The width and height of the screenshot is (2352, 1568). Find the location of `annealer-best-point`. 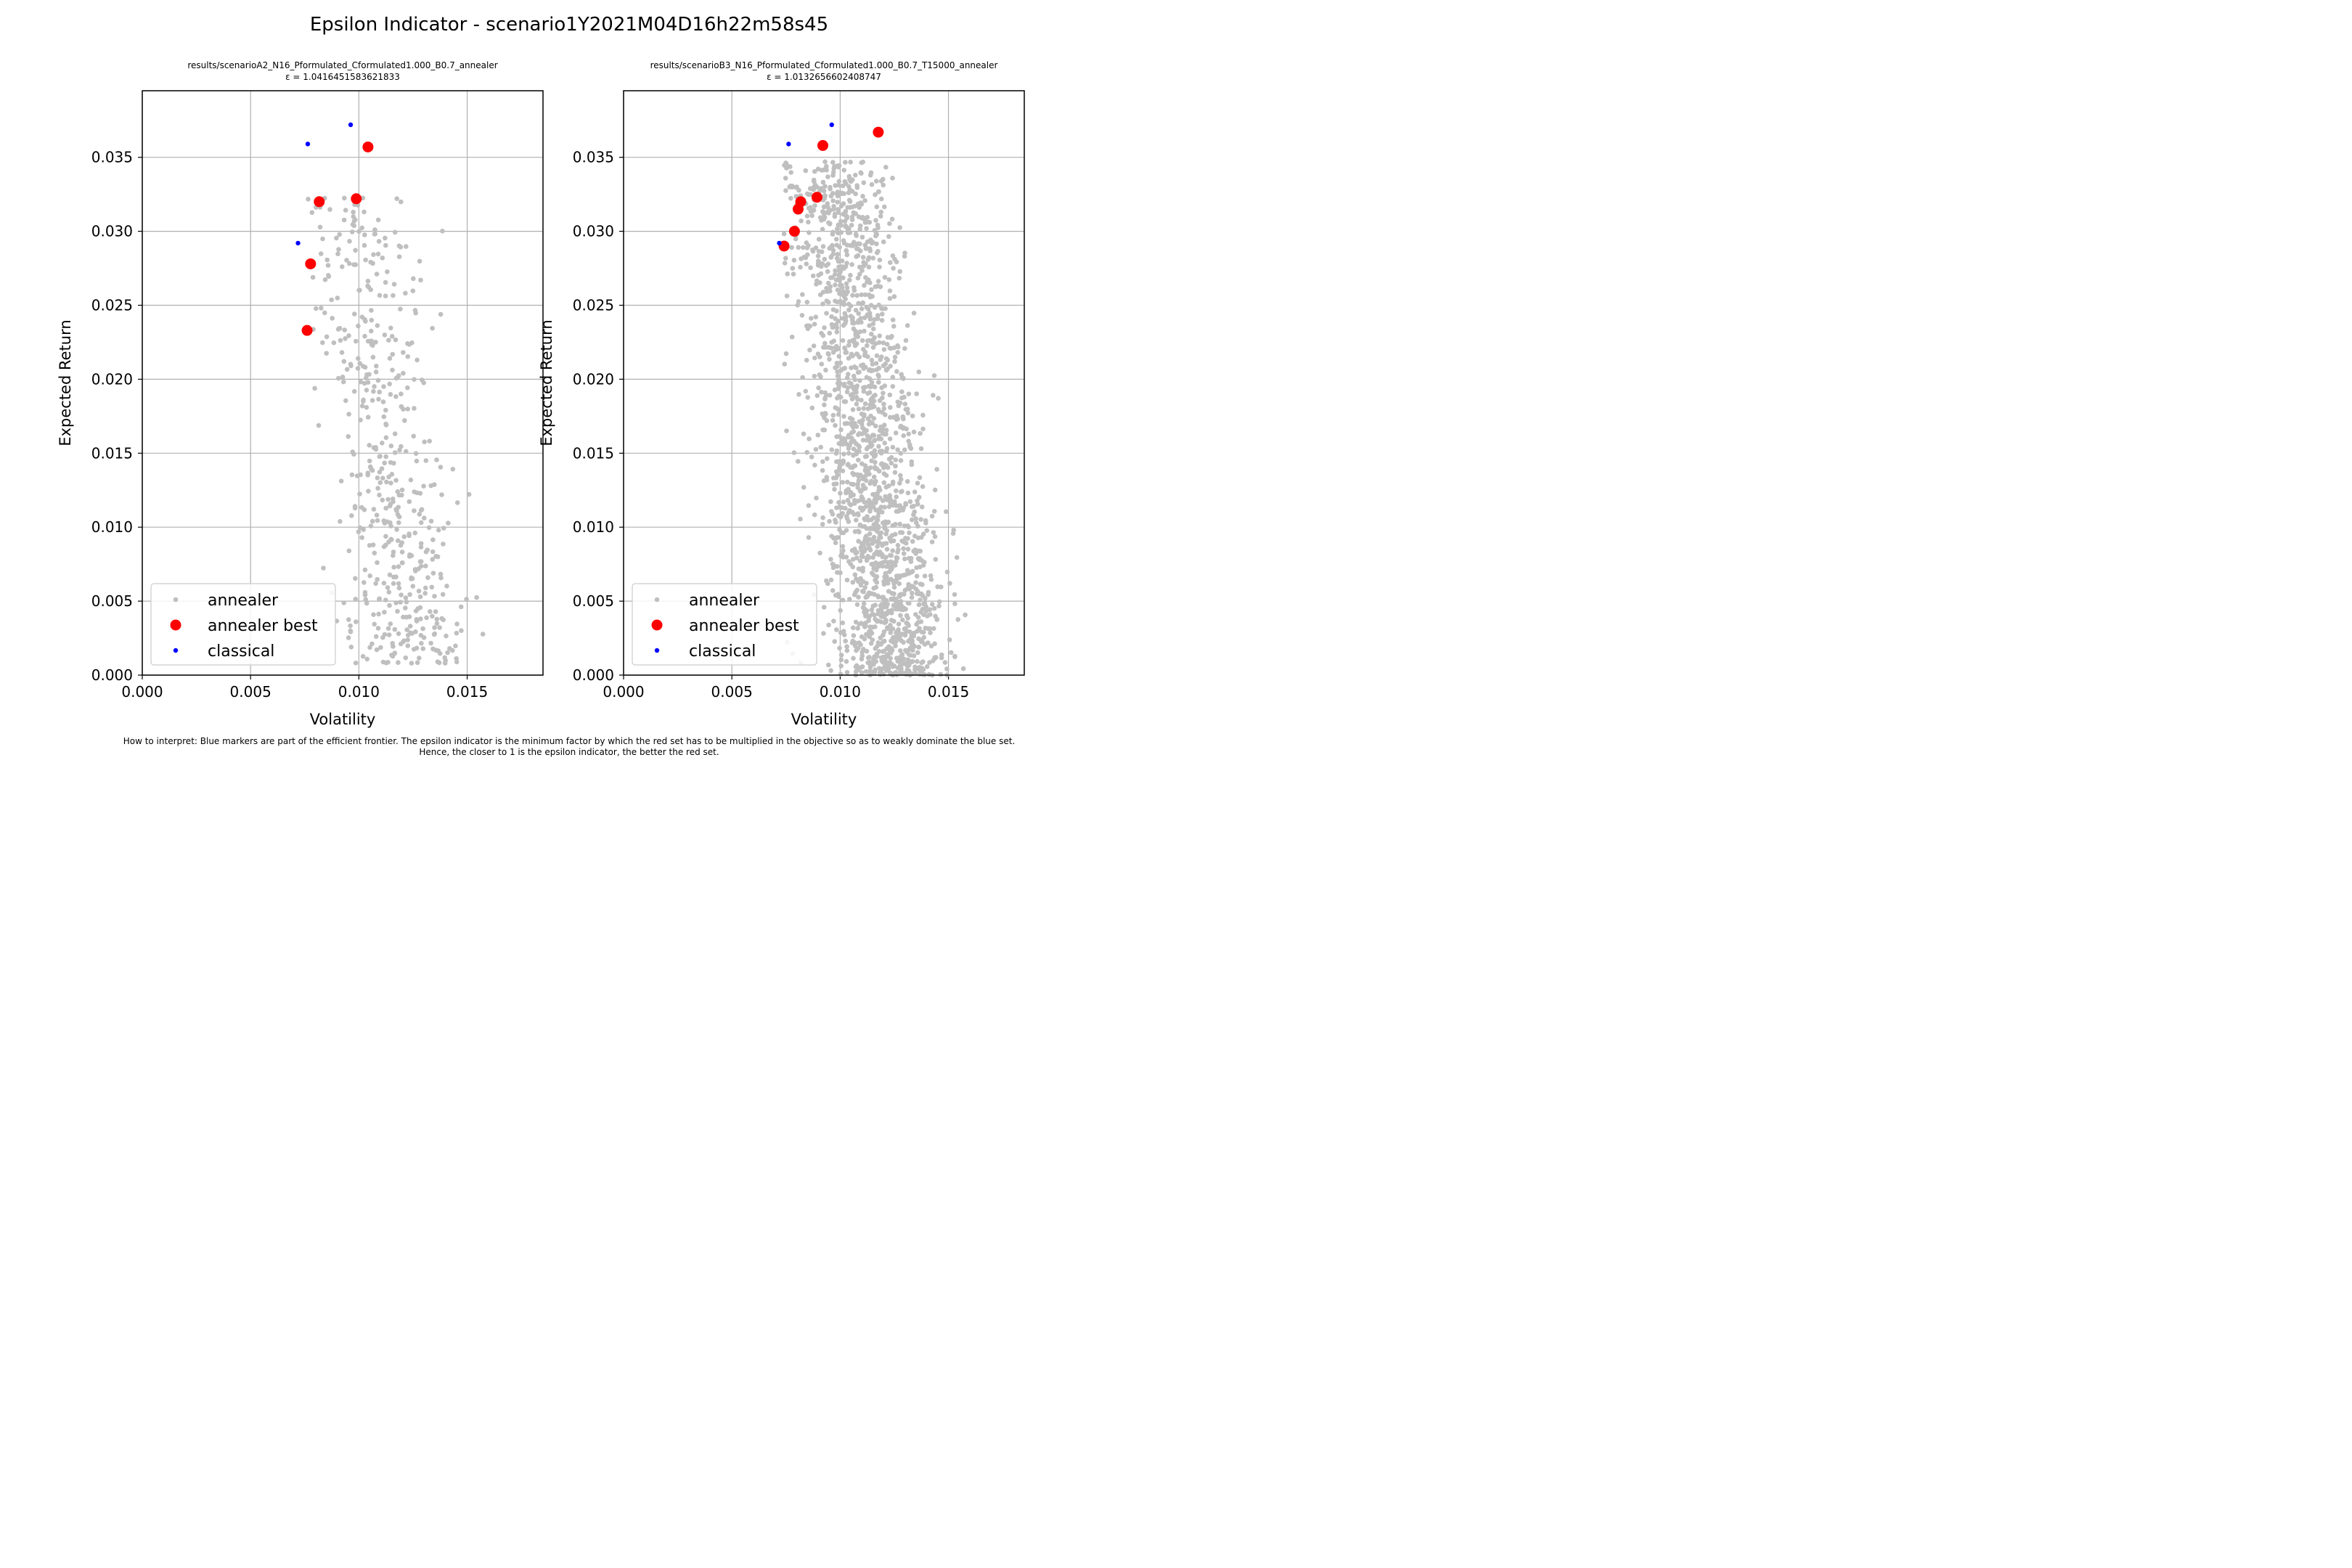

annealer-best-point is located at coordinates (798, 209).